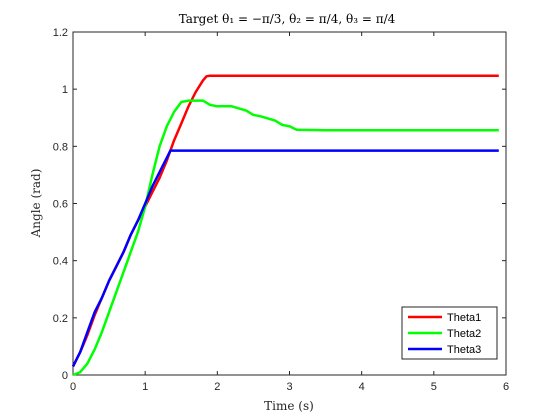 The height and width of the screenshot is (420, 560). What do you see at coordinates (60, 147) in the screenshot?
I see `y-tick-label: 0.8` at bounding box center [60, 147].